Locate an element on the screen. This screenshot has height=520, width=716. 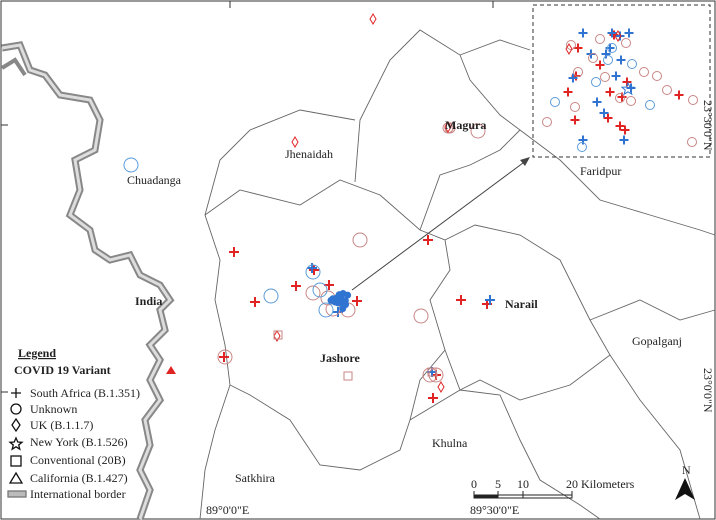
scale-label: 20 Kilometers is located at coordinates (600, 484).